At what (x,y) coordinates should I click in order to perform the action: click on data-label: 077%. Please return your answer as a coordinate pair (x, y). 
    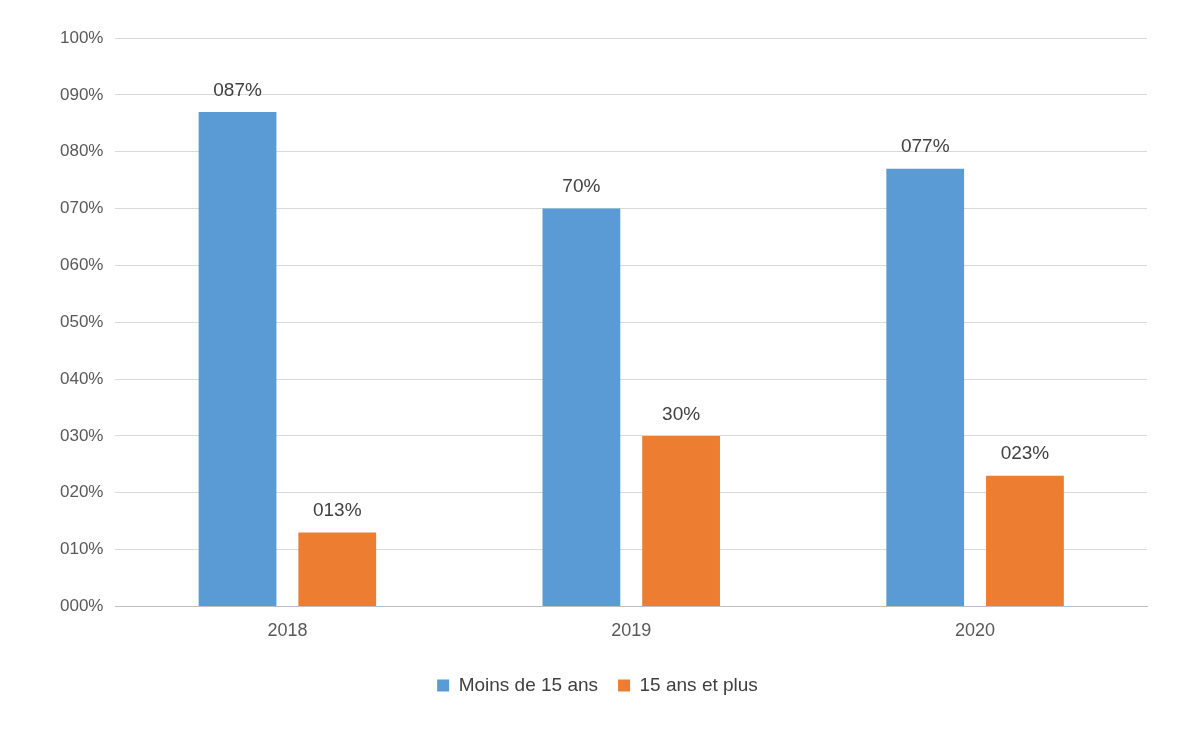
    Looking at the image, I should click on (925, 146).